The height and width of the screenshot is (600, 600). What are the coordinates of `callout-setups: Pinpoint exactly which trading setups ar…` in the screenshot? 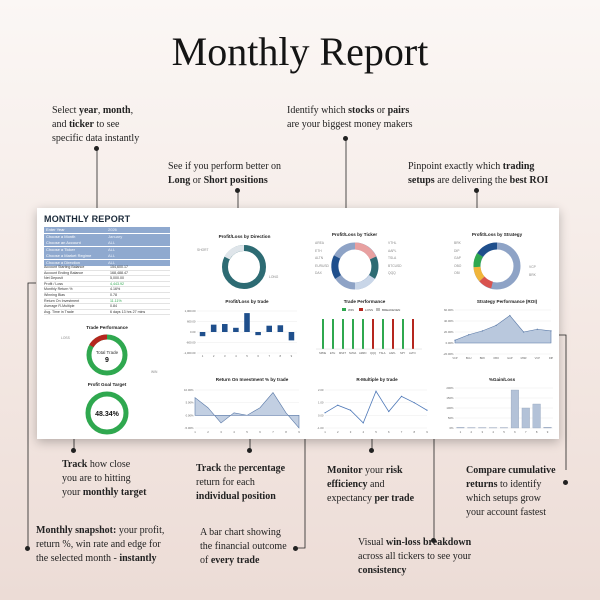 It's located at (478, 173).